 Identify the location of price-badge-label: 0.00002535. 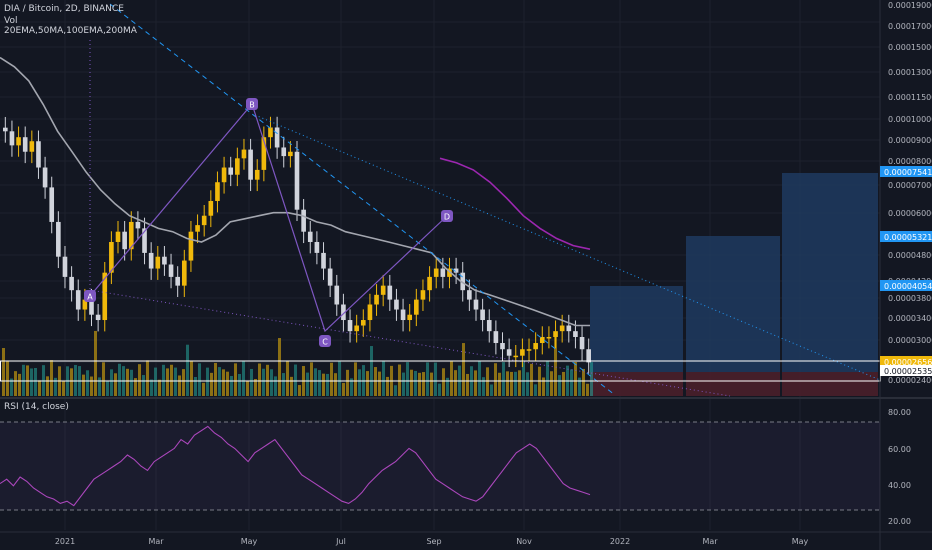
(908, 371).